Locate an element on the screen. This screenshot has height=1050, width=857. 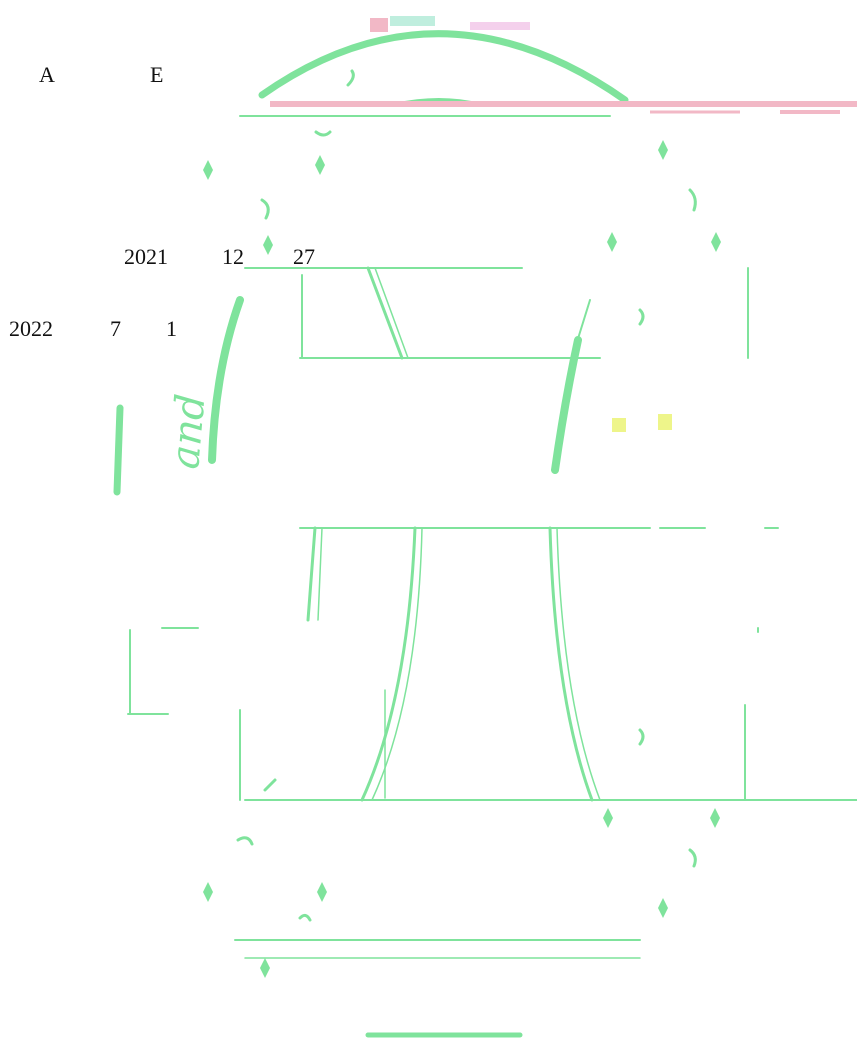
end-day: 1 is located at coordinates (171, 328).